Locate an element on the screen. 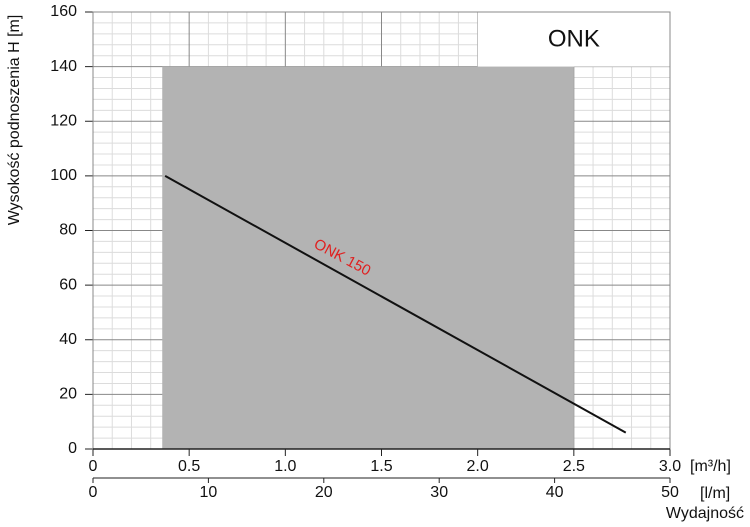 The height and width of the screenshot is (527, 750). x2-tick-label: 10 is located at coordinates (209, 492).